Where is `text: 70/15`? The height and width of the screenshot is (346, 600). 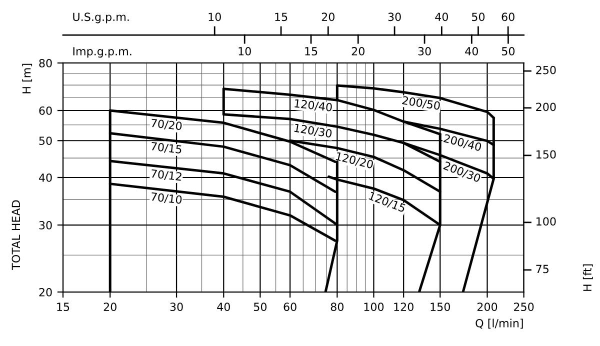
text: 70/15 is located at coordinates (166, 148).